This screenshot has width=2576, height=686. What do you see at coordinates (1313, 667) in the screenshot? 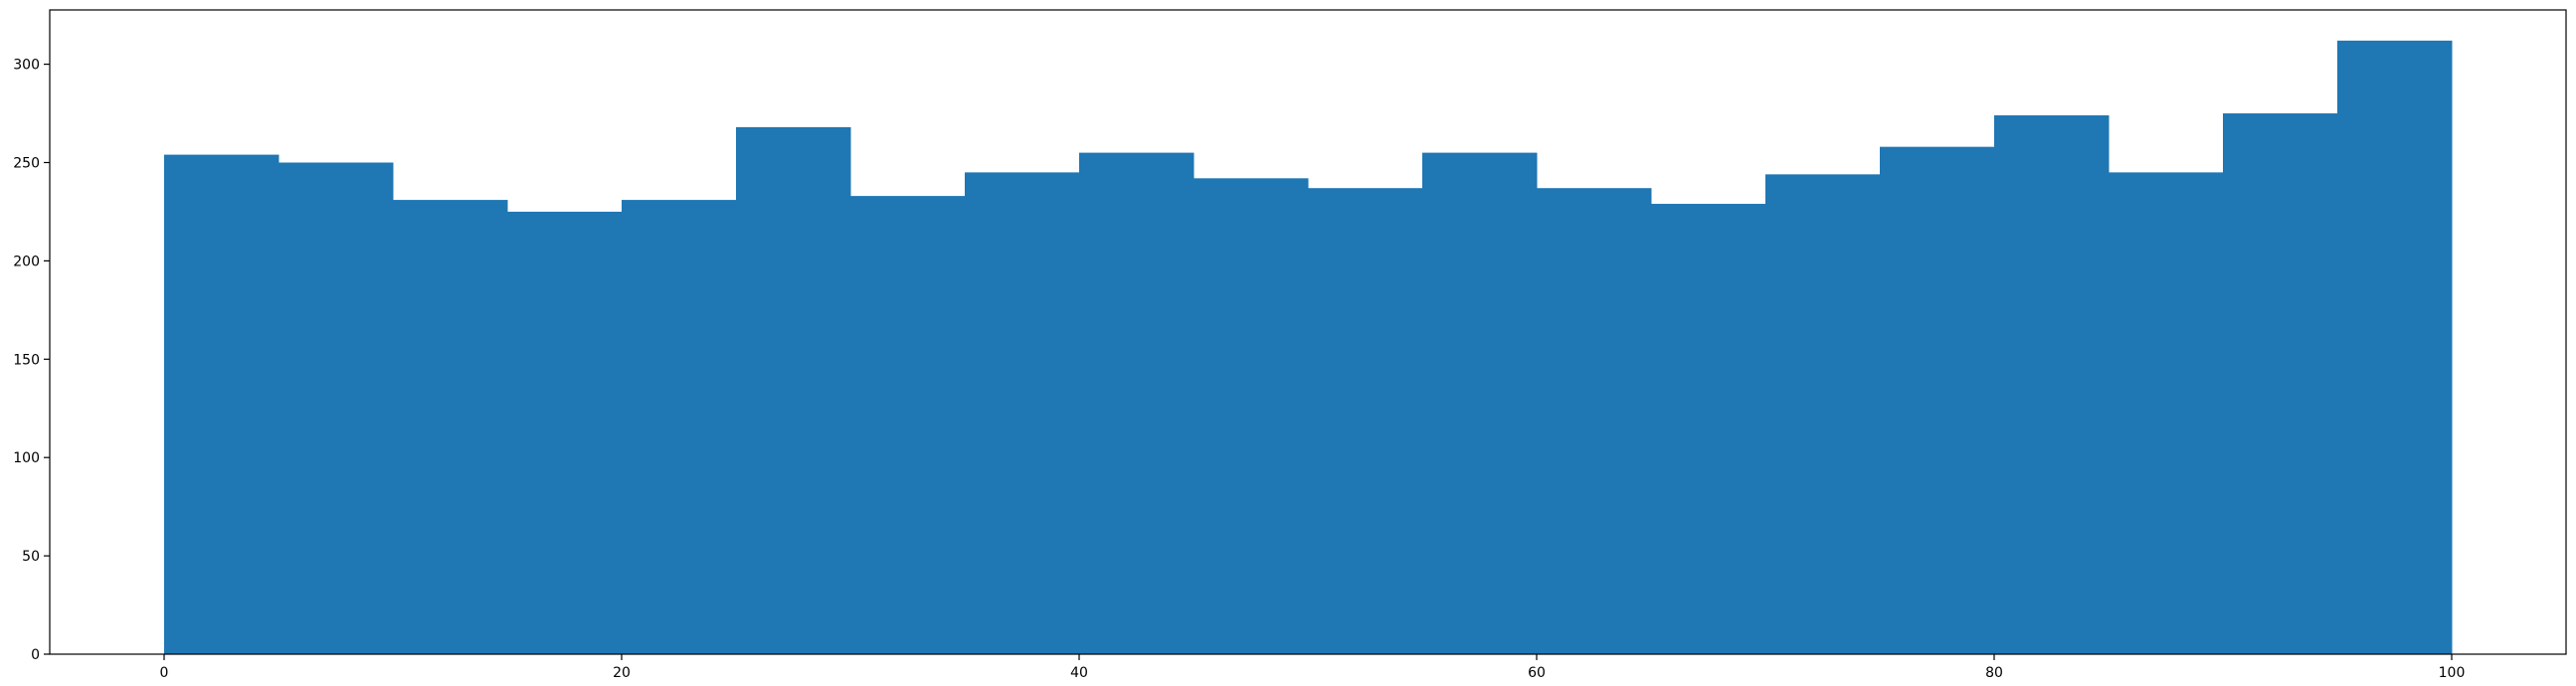
I see `x-axis: 0 20 40 60 80 100` at bounding box center [1313, 667].